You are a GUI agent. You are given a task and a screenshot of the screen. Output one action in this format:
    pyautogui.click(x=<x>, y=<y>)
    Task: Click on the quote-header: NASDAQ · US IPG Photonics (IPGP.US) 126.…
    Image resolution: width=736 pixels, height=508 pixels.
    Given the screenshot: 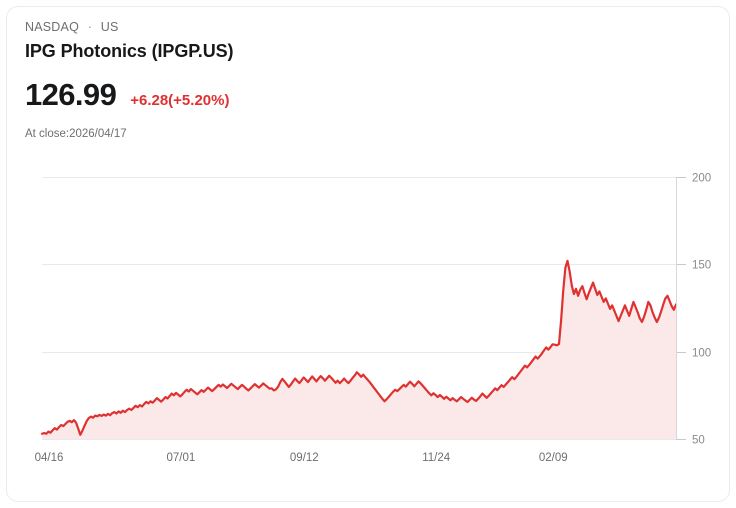 What is the action you would take?
    pyautogui.click(x=129, y=80)
    